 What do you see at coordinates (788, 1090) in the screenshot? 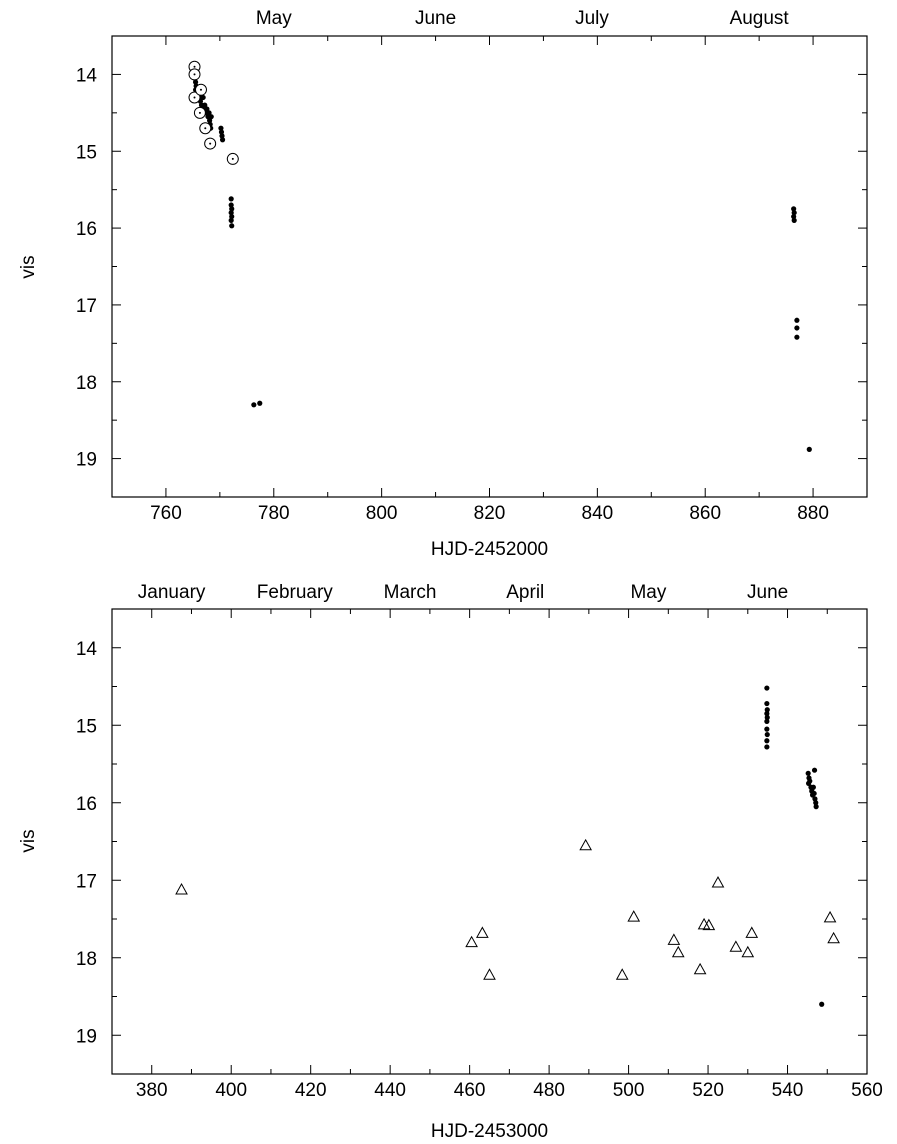
I see `x-tick-label: 540` at bounding box center [788, 1090].